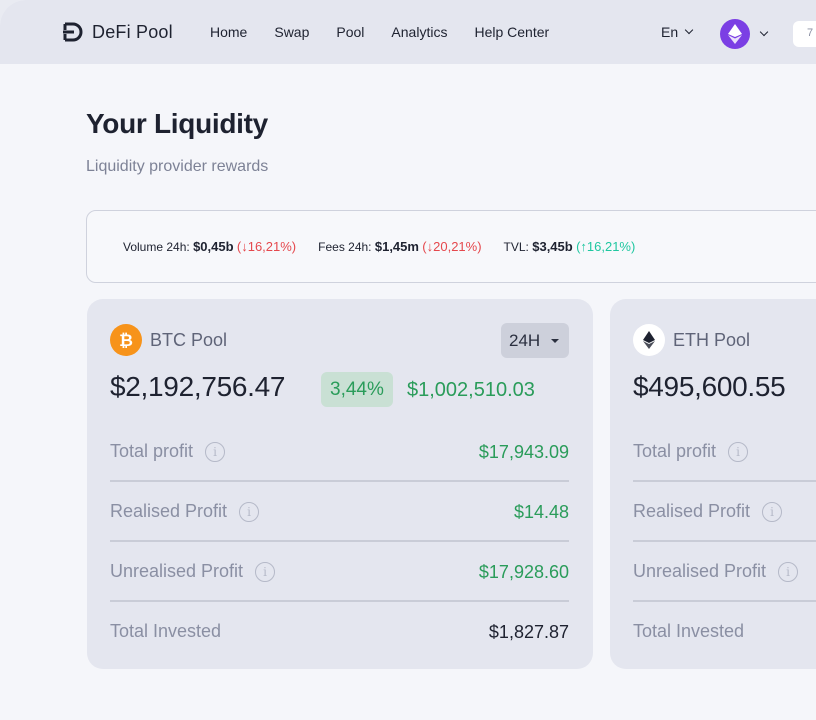  I want to click on main-nav: Home Swap Pool Analytics Help Center, so click(393, 32).